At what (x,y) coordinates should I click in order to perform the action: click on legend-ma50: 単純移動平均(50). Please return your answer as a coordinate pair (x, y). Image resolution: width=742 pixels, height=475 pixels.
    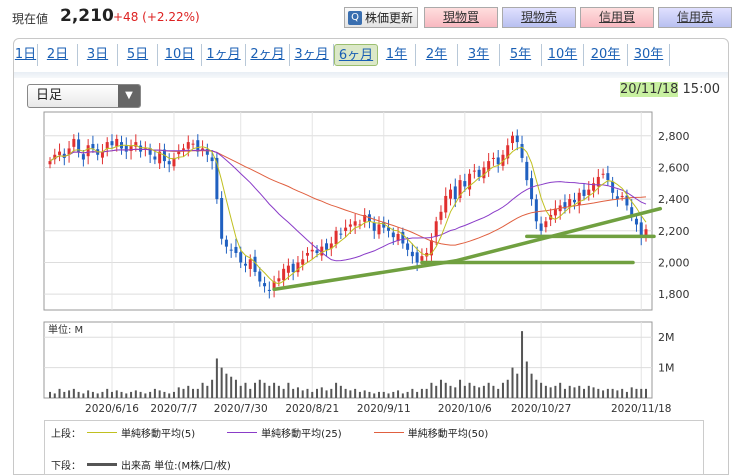
    Looking at the image, I should click on (431, 432).